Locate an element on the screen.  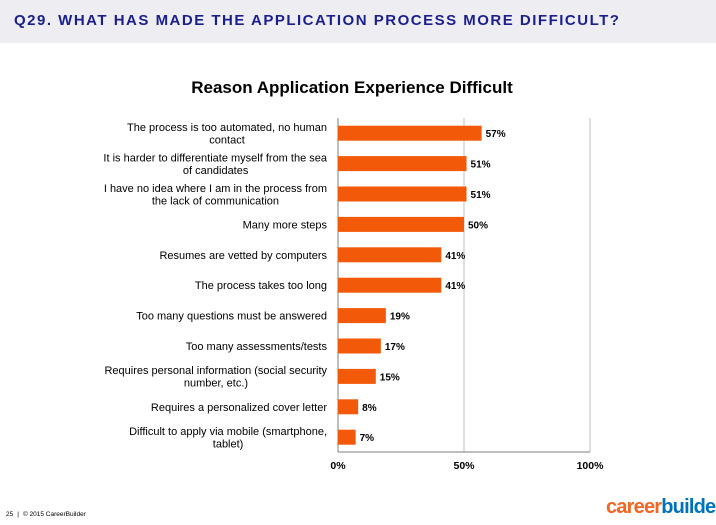
careerbuilder-logo: careerbuilder® is located at coordinates (661, 507).